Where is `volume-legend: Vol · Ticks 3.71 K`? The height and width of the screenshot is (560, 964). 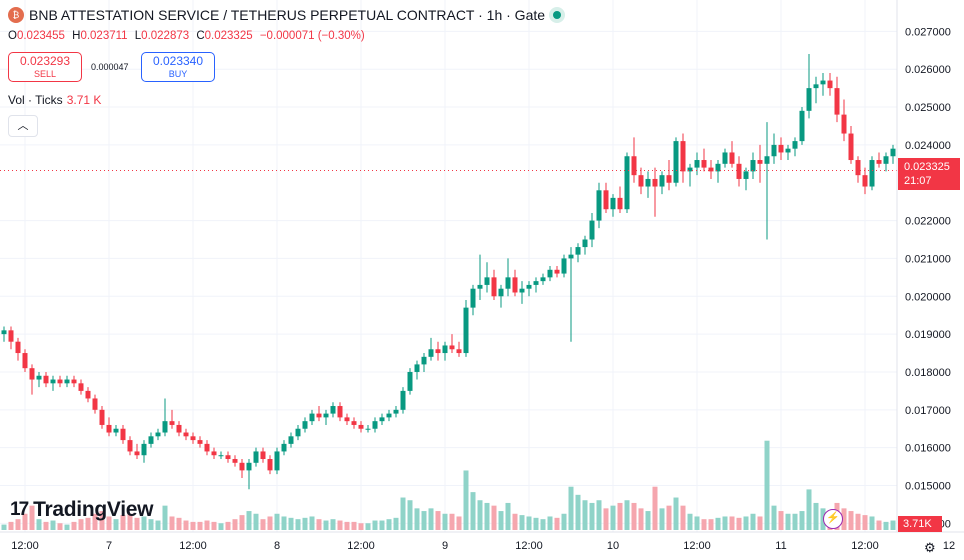
volume-legend: Vol · Ticks 3.71 K is located at coordinates (54, 100).